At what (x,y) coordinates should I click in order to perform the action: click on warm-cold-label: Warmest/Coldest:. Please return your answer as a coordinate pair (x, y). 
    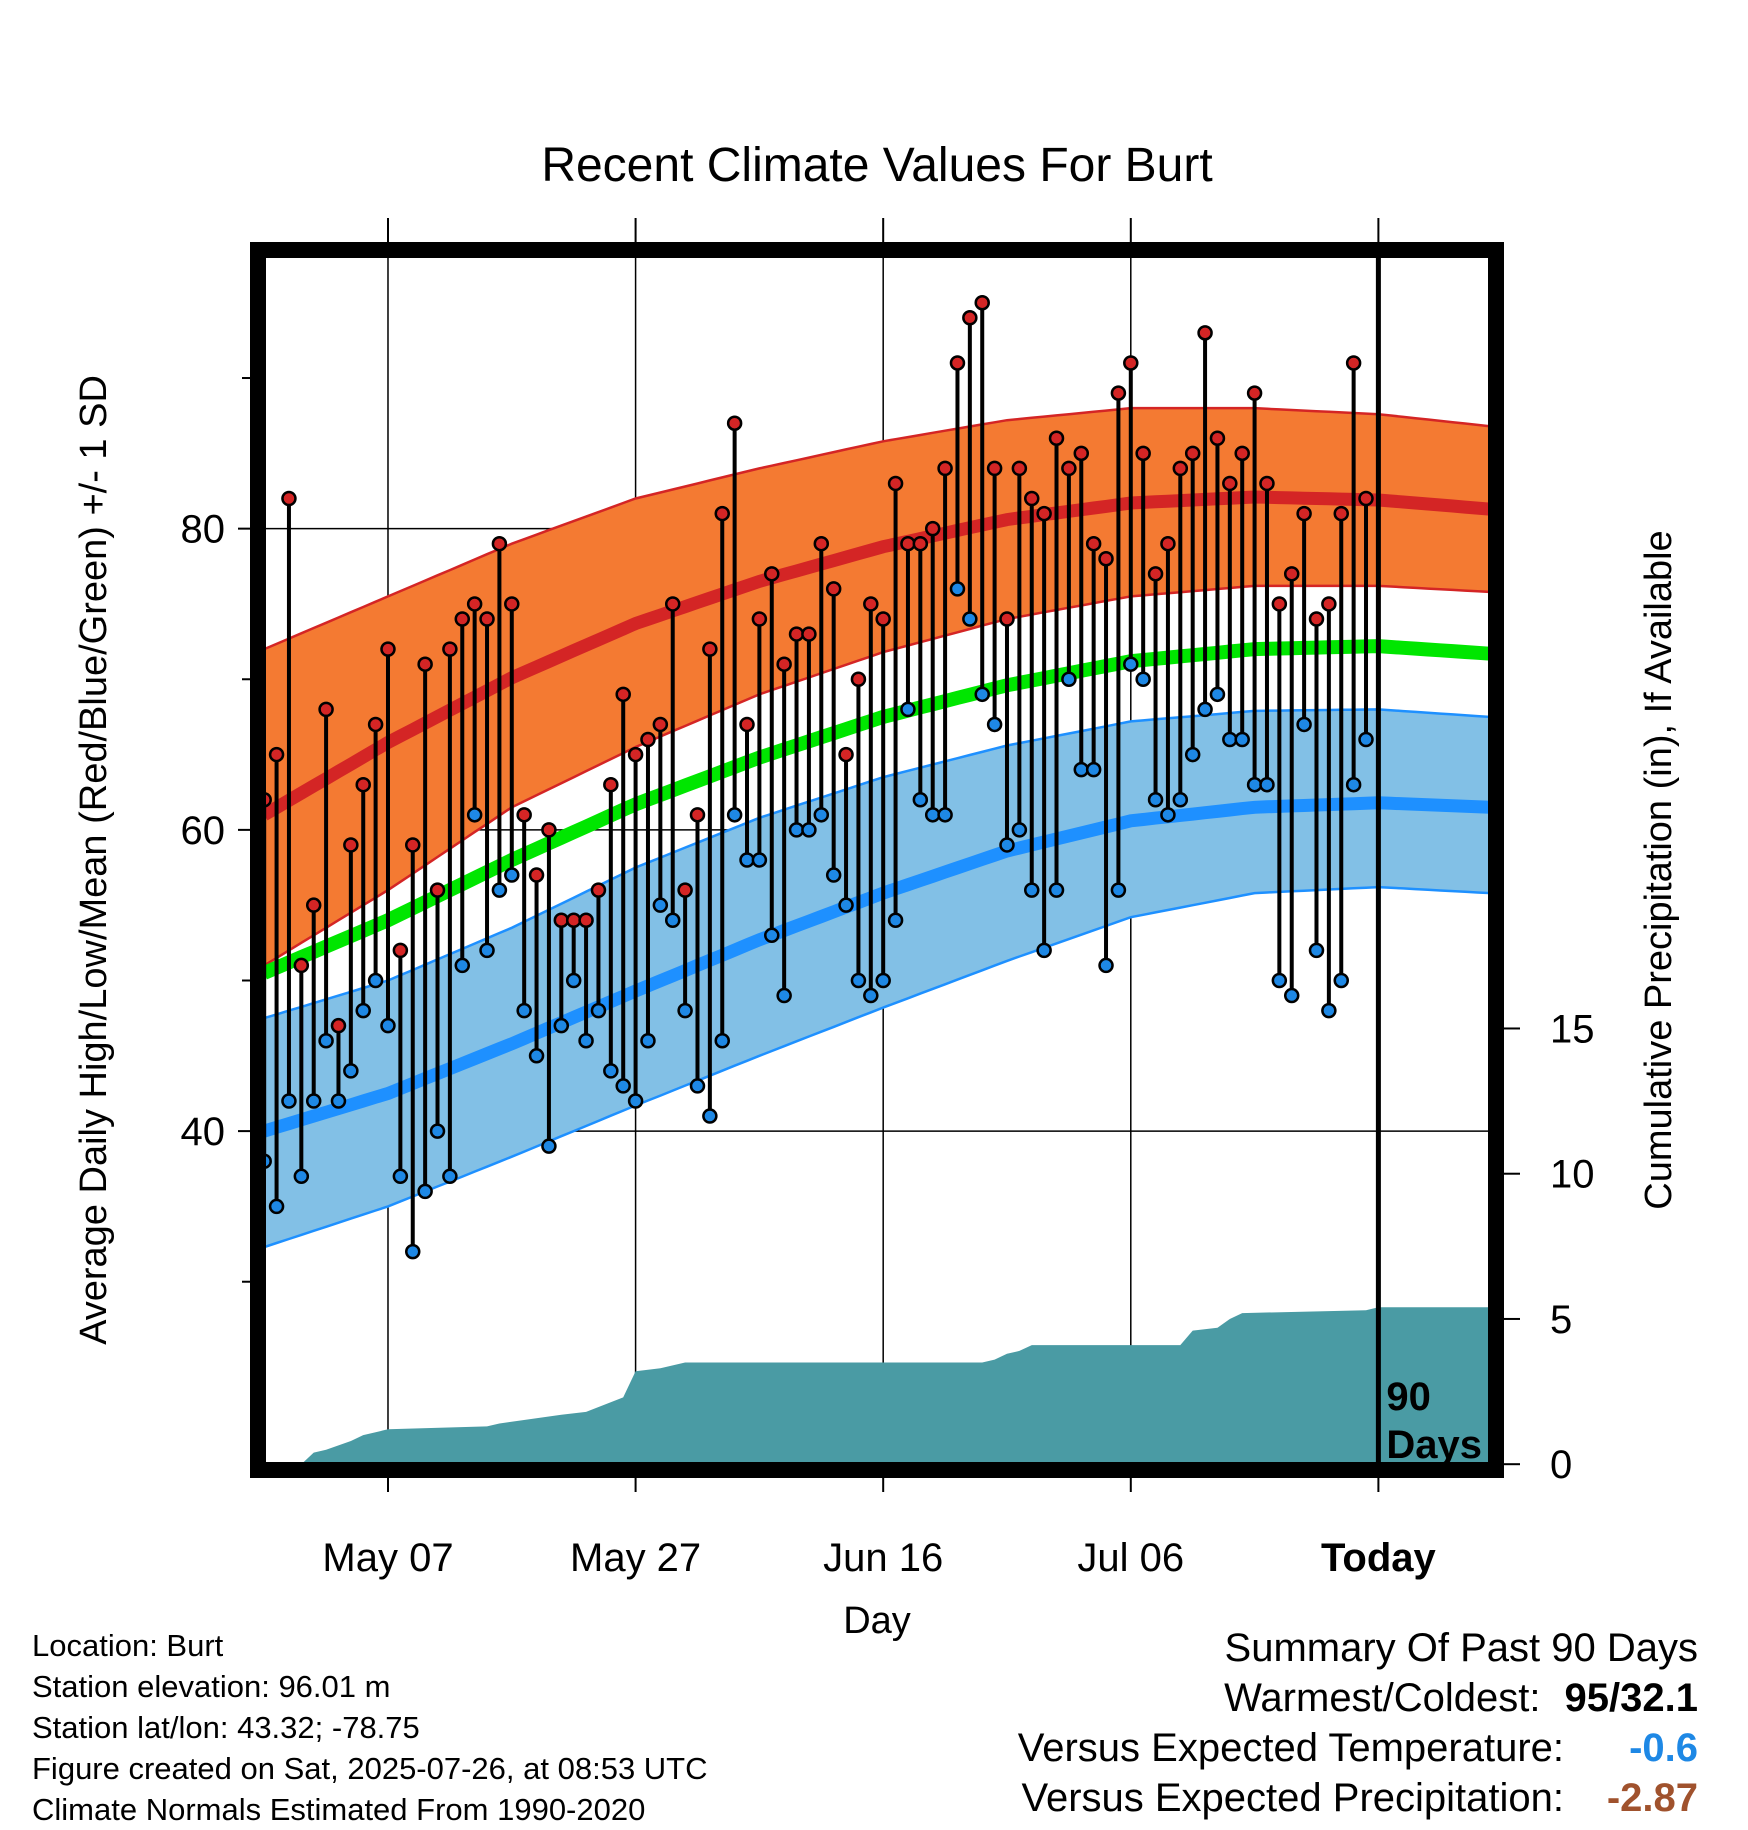
    Looking at the image, I should click on (1382, 1698).